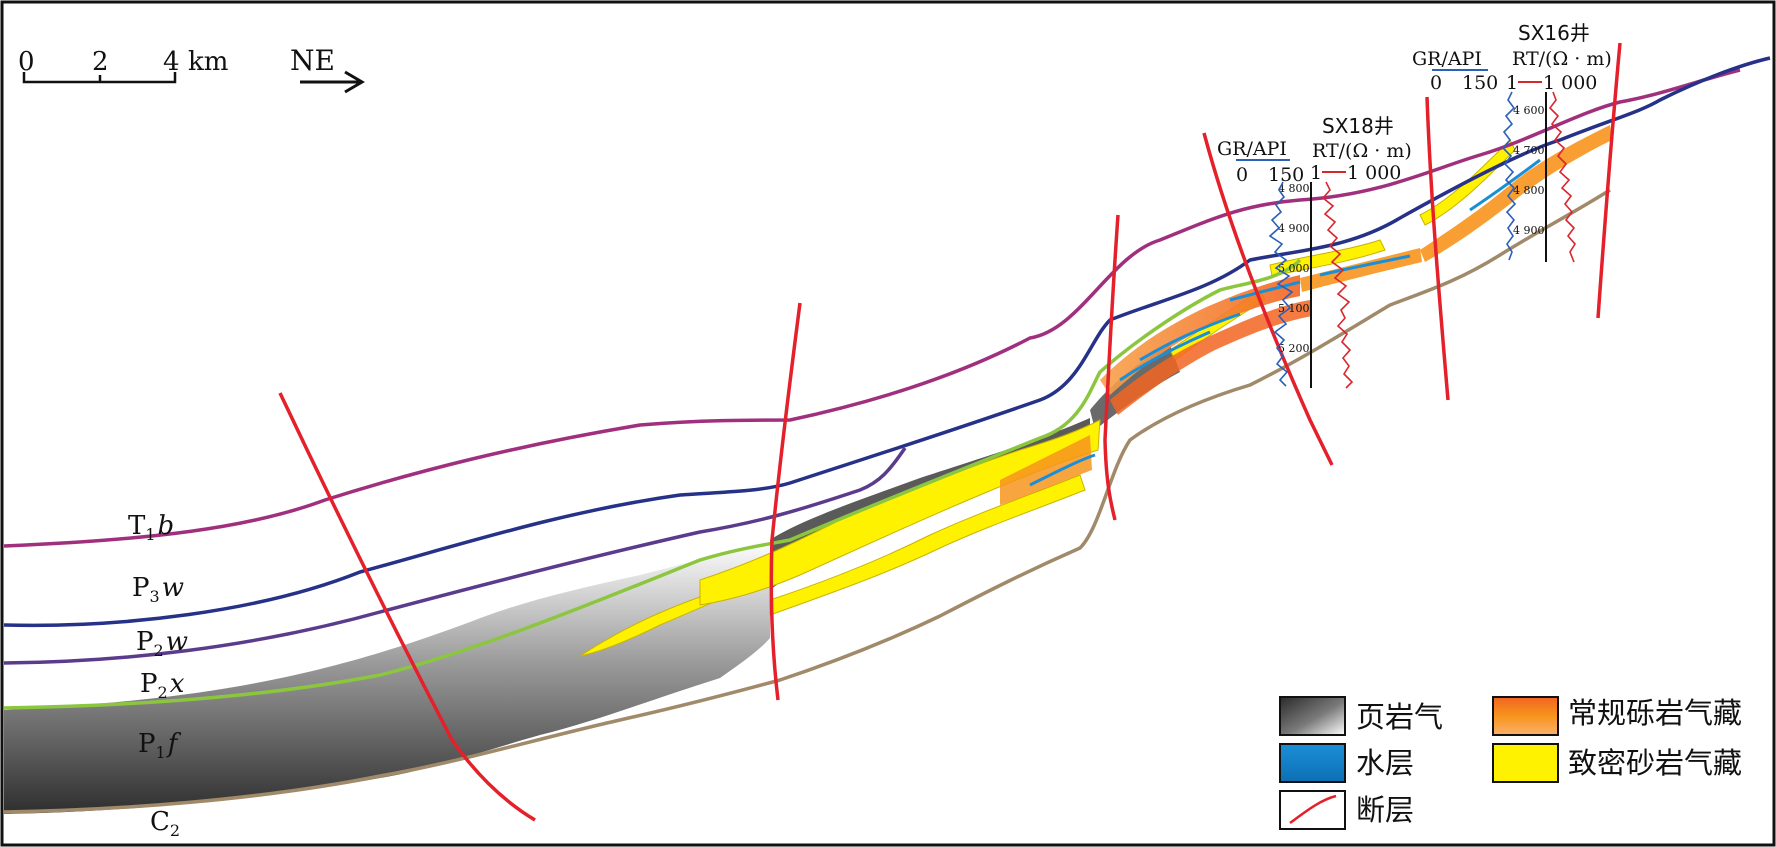  What do you see at coordinates (1294, 268) in the screenshot?
I see `depth-5000: 5 000` at bounding box center [1294, 268].